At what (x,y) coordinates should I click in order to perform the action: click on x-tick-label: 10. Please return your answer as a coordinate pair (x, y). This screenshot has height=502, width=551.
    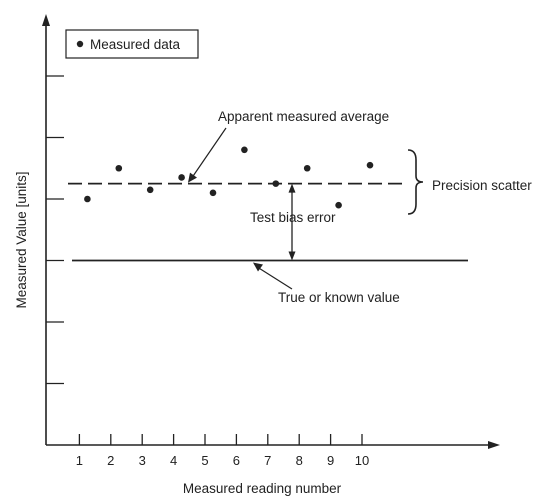
    Looking at the image, I should click on (362, 460).